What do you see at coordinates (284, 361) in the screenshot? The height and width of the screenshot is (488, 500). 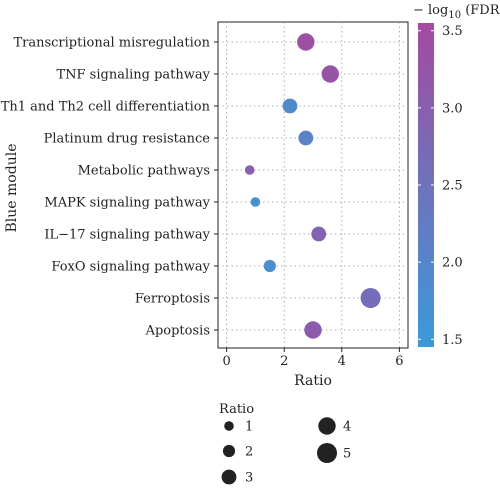 I see `x-tick-label: 2` at bounding box center [284, 361].